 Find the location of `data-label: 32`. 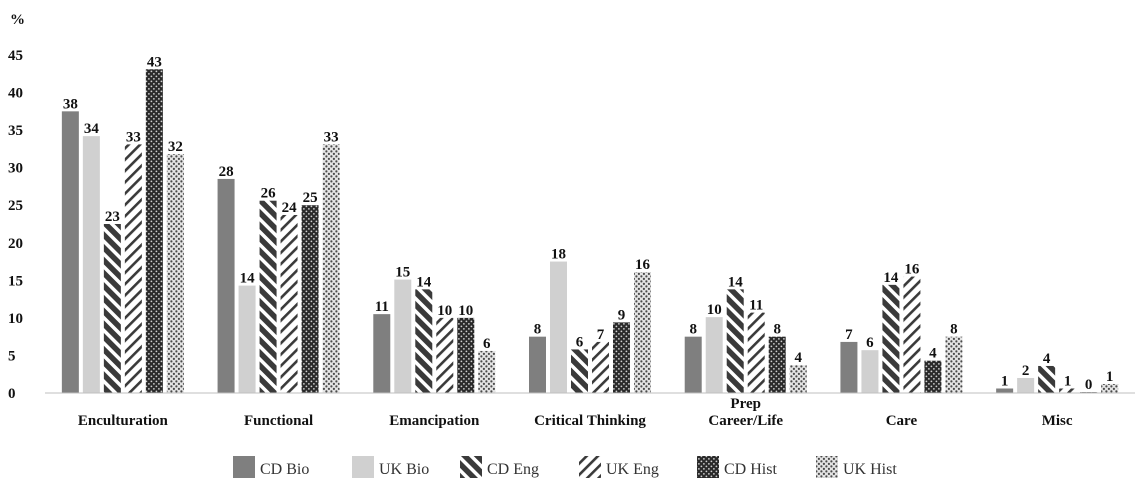

data-label: 32 is located at coordinates (175, 147).